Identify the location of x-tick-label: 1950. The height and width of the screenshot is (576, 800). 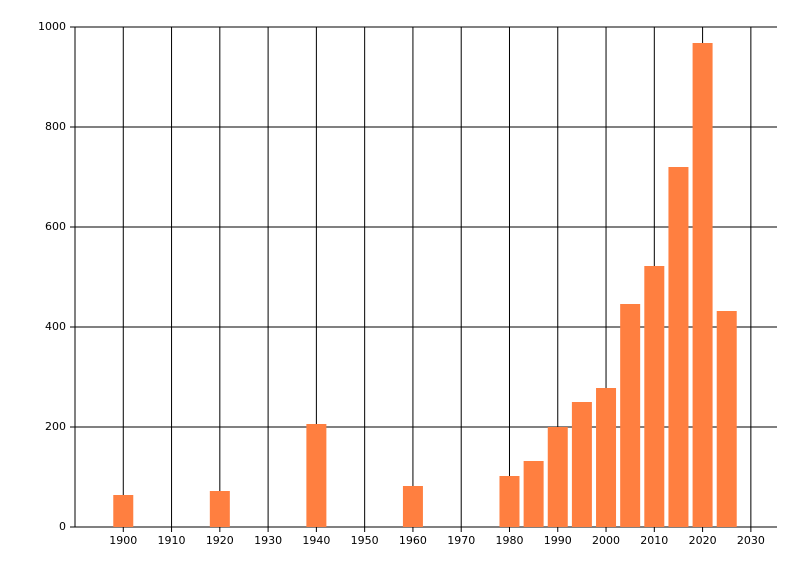
(365, 540).